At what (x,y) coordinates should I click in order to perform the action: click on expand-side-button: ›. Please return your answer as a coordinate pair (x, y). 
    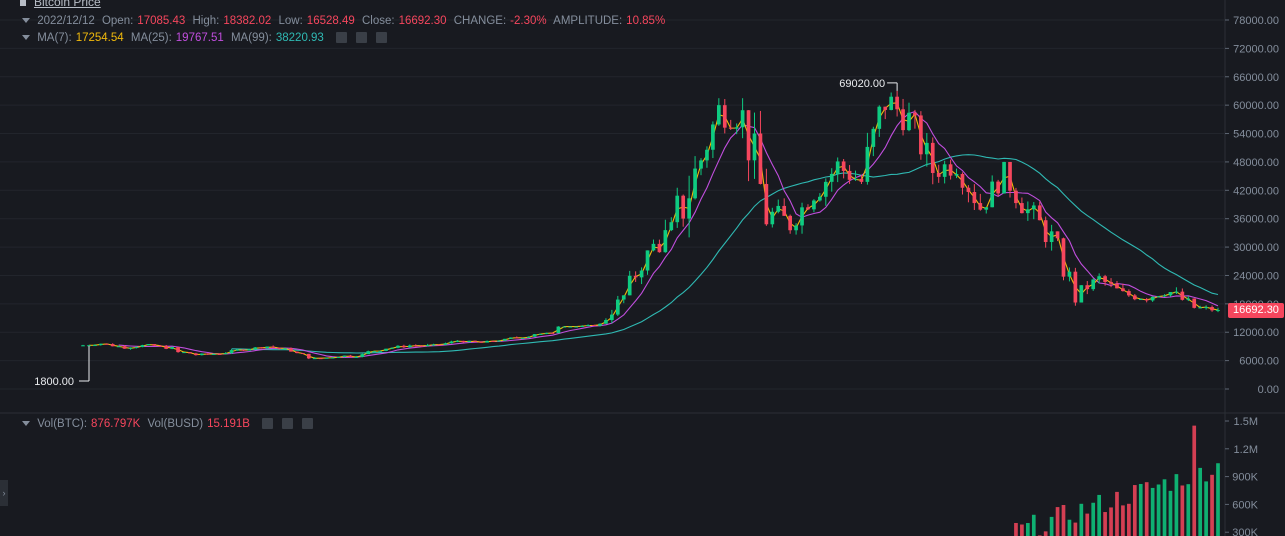
    Looking at the image, I should click on (4, 493).